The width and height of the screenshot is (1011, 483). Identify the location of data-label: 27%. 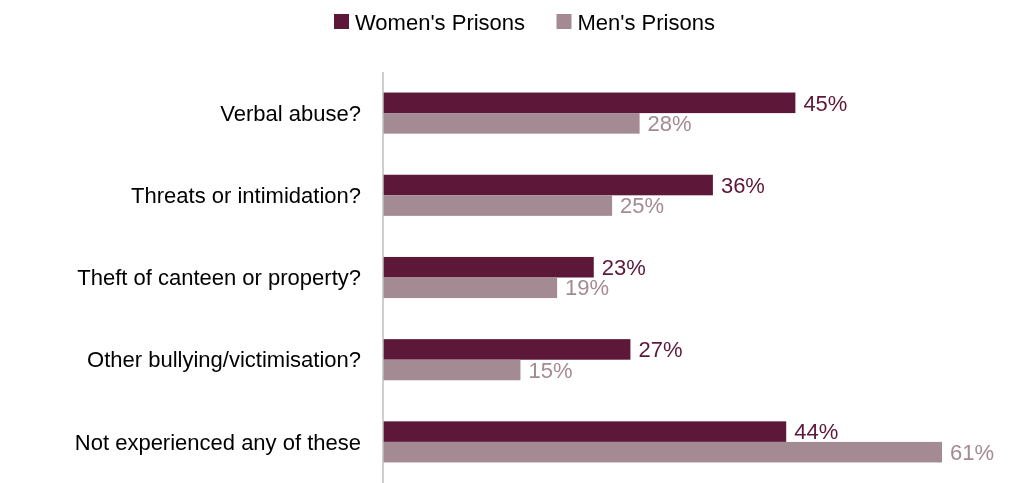
(660, 350).